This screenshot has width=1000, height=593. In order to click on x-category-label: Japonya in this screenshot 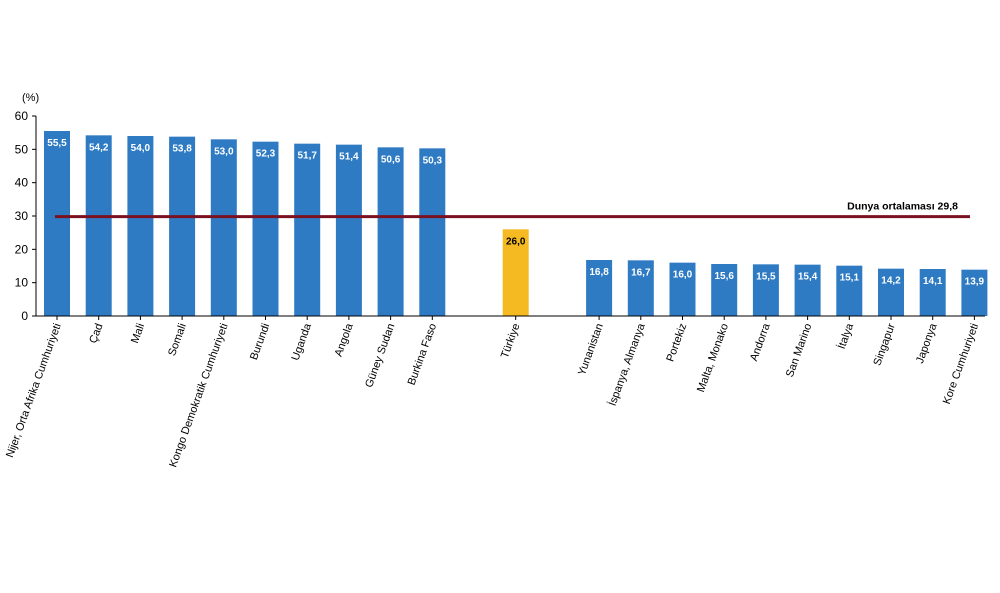, I will do `click(927, 343)`.